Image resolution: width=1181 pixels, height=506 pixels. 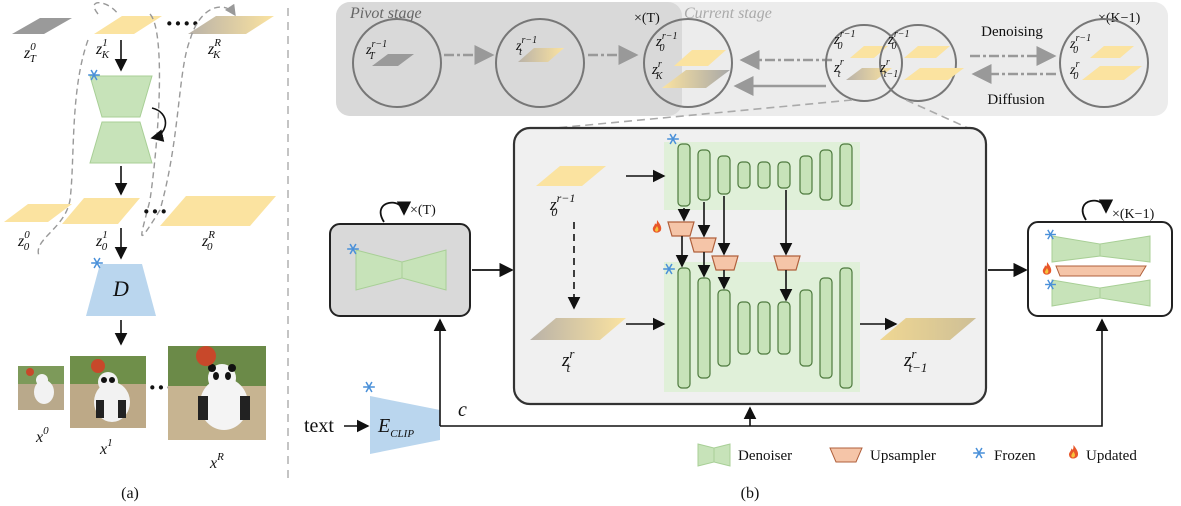 I want to click on svg-text:zRK: zR K, so click(x=214, y=49).